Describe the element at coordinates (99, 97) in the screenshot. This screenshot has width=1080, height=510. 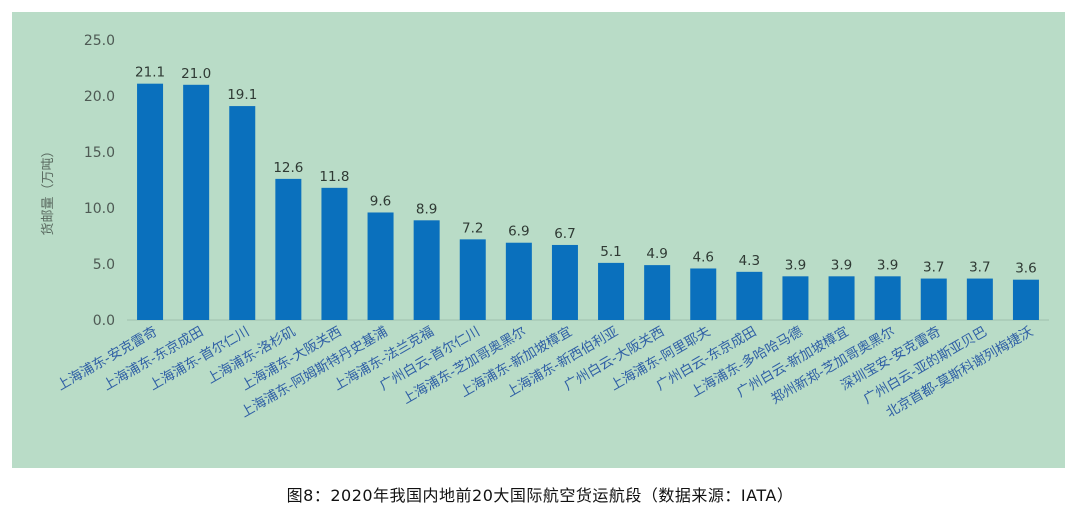
I see `y-tick-label: 20.0` at that location.